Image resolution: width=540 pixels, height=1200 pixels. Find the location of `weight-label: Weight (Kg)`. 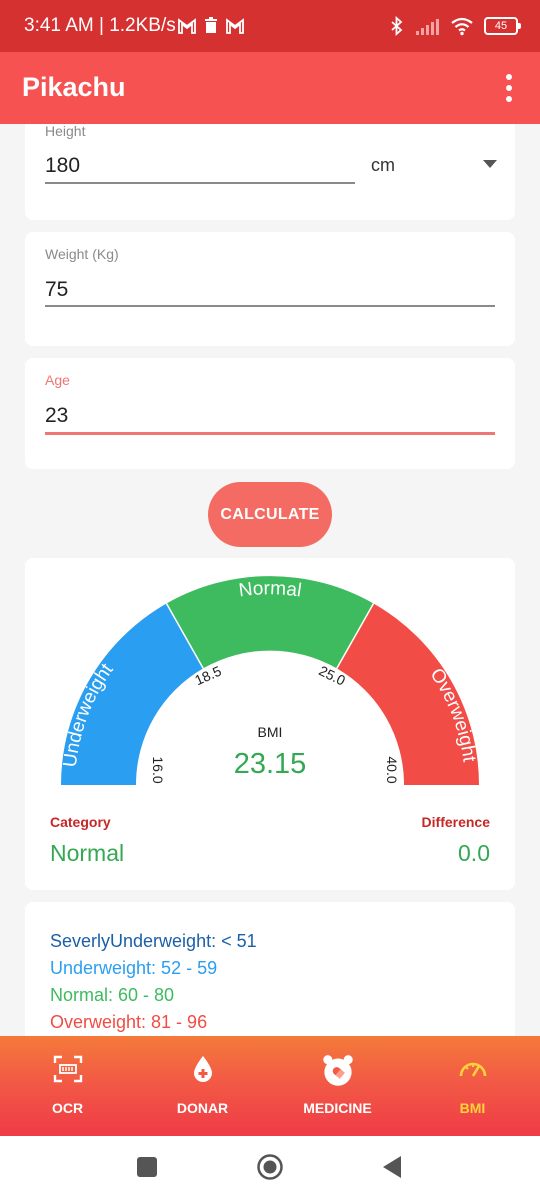

weight-label: Weight (Kg) is located at coordinates (82, 254).